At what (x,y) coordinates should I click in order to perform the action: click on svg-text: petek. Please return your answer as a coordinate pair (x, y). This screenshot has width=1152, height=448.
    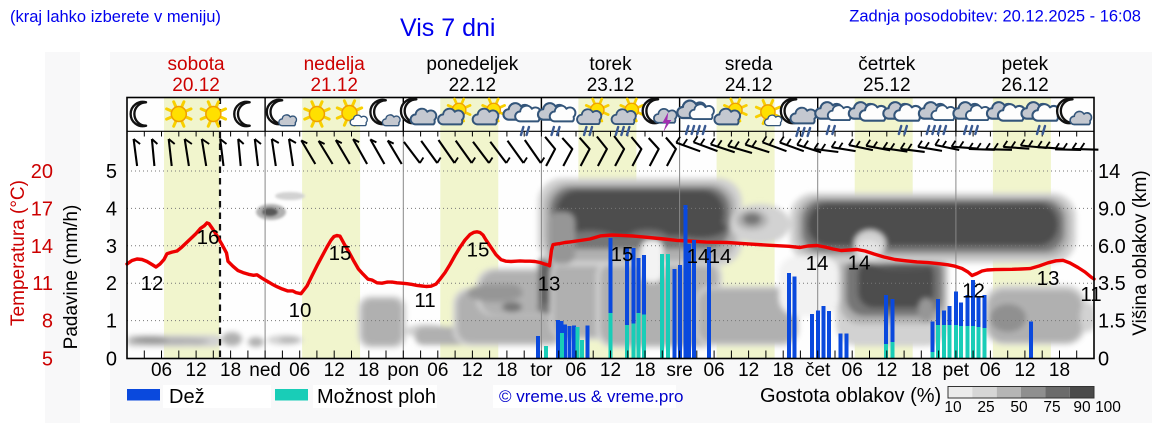
    Looking at the image, I should click on (1025, 64).